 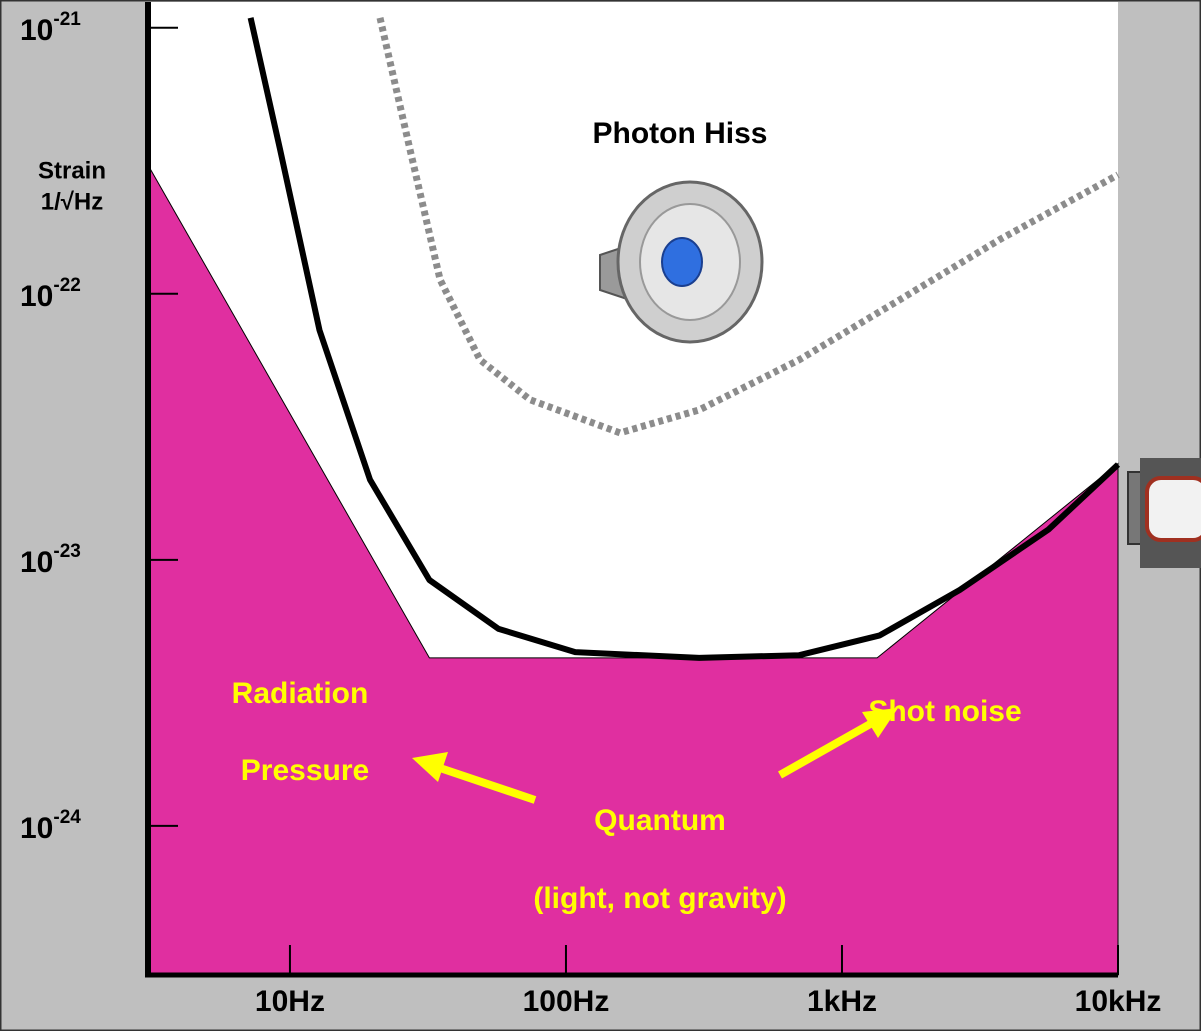 I want to click on speaker-icon, so click(x=681, y=262).